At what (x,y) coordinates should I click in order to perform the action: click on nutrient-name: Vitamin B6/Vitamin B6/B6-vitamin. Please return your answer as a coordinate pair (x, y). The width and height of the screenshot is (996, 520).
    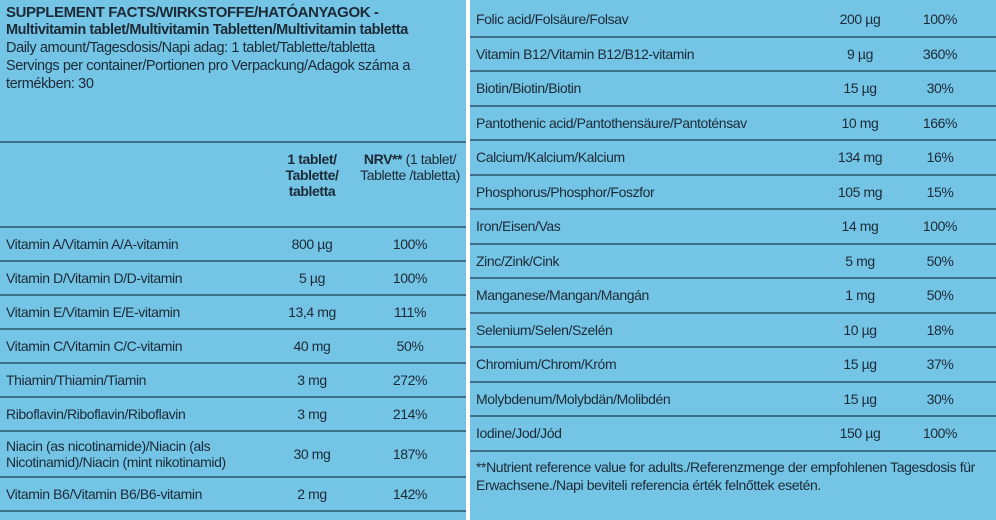
    Looking at the image, I should click on (104, 494).